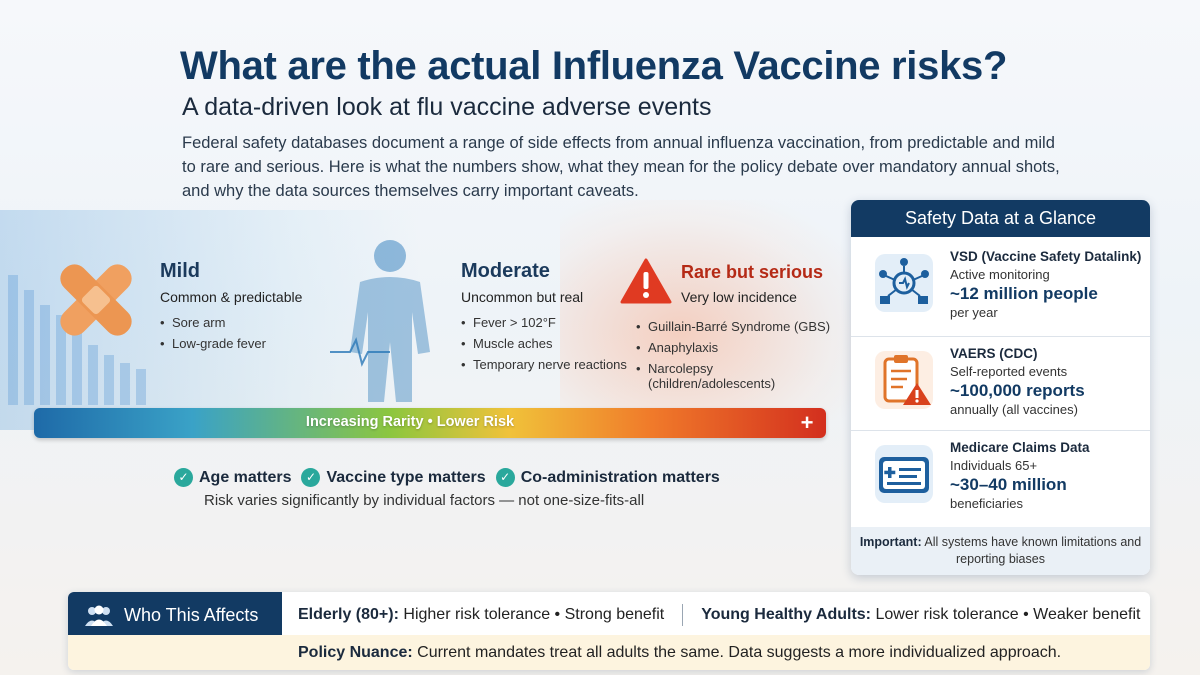 This screenshot has height=675, width=1200. Describe the element at coordinates (1000, 218) in the screenshot. I see `safety-card-title: Safety Data at a Glance` at that location.